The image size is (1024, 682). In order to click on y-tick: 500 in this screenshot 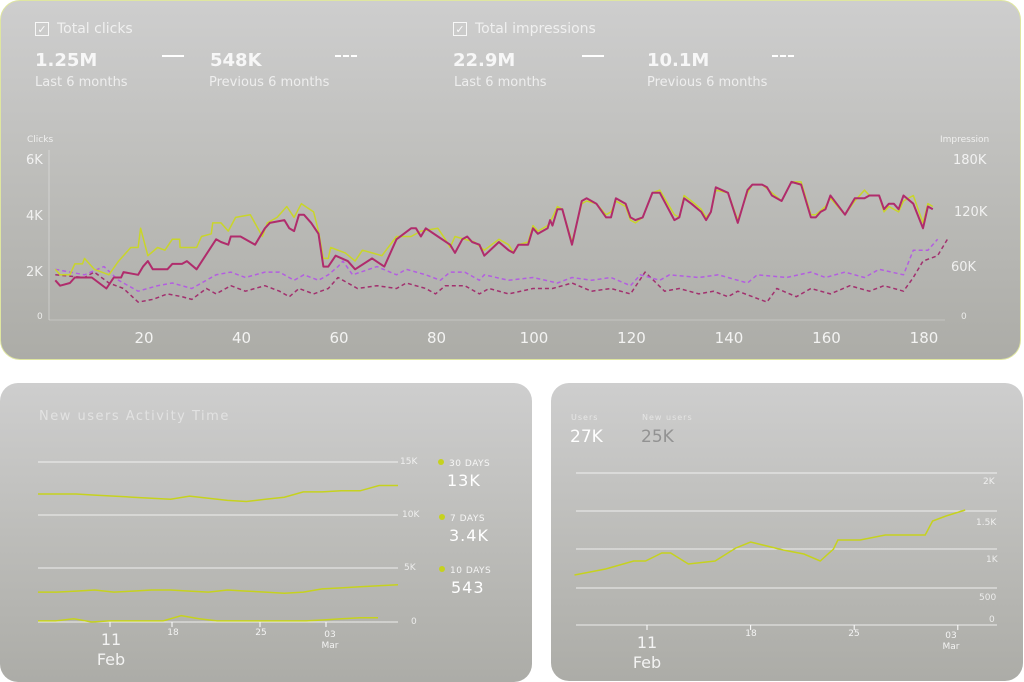, I will do `click(988, 598)`.